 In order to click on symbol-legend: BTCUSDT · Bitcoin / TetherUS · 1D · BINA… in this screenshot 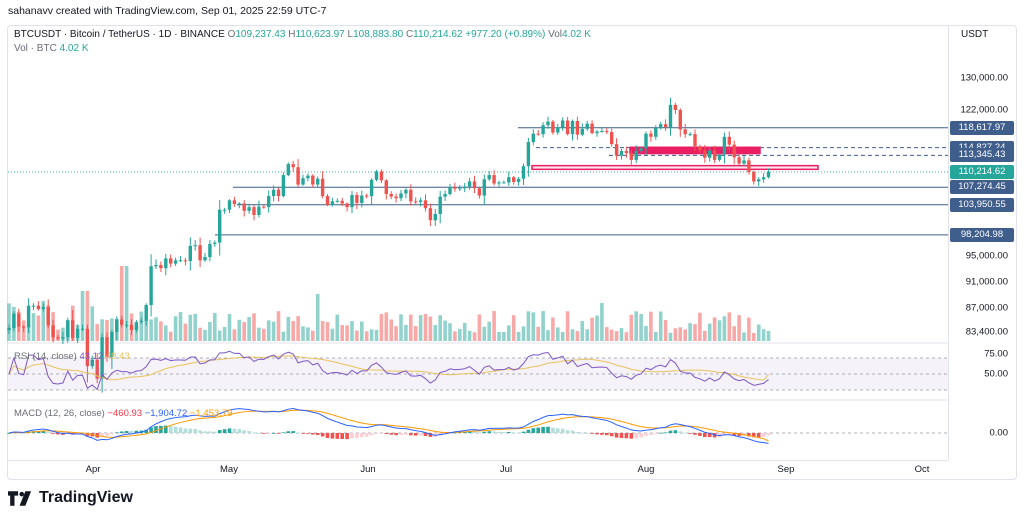, I will do `click(302, 42)`.